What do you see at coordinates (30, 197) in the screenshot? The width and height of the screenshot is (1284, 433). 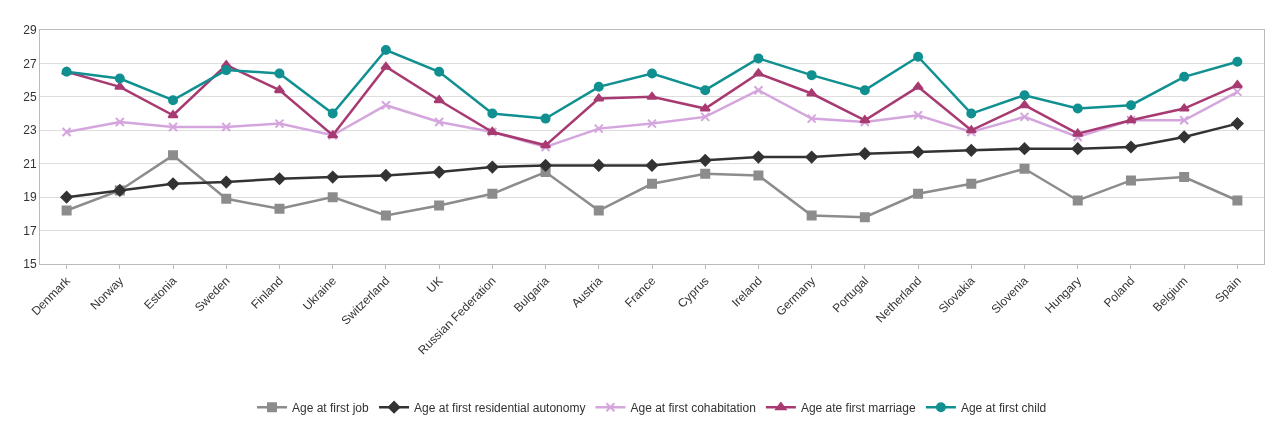 I see `y-tick-label: 19` at bounding box center [30, 197].